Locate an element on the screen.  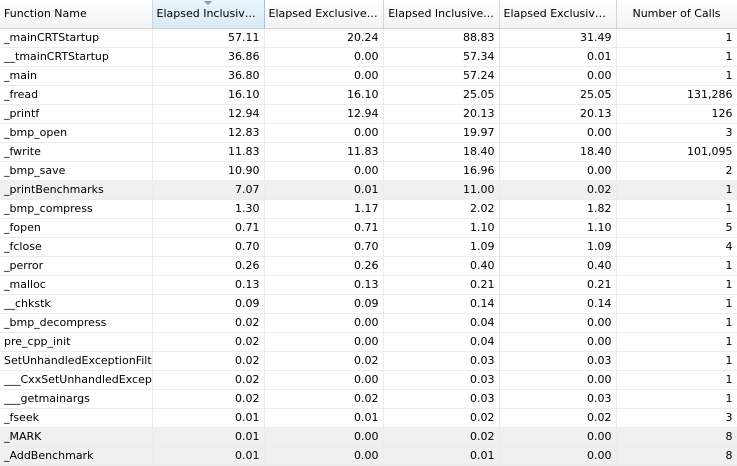
elapsed-inclusive-1-cell: 12.94 is located at coordinates (208, 114).